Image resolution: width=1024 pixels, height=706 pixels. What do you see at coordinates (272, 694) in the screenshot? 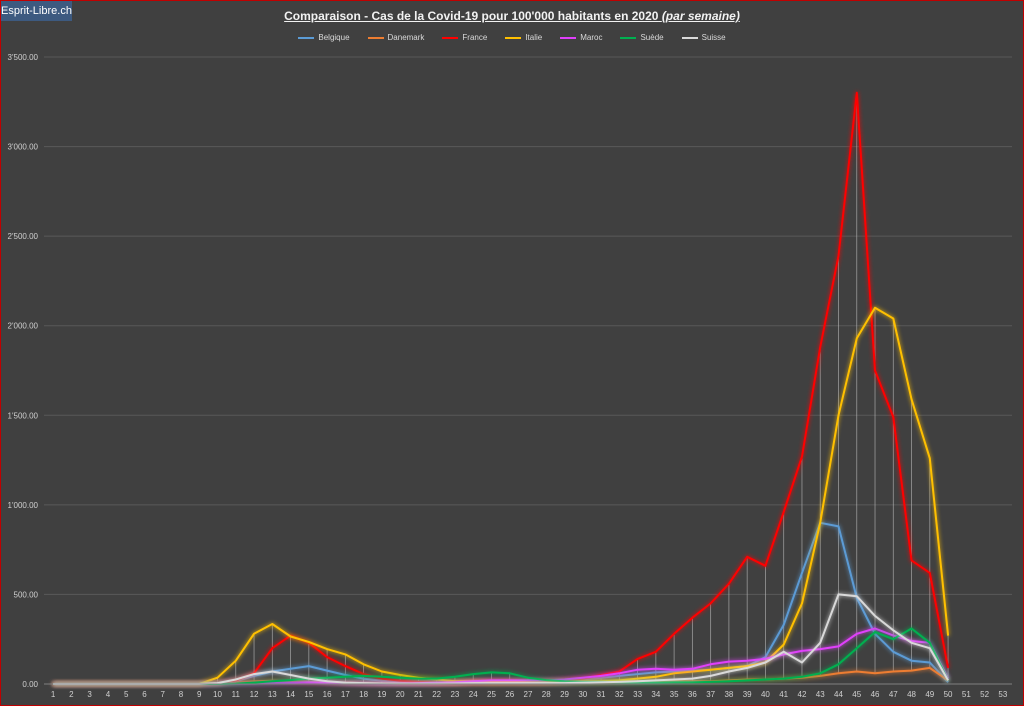
I see `x-tick-label: 13` at bounding box center [272, 694].